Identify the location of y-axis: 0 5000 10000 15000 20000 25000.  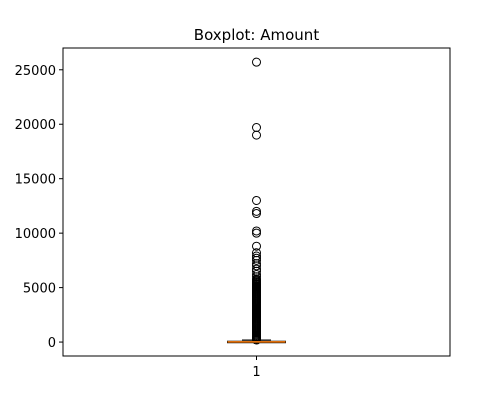
(39, 207).